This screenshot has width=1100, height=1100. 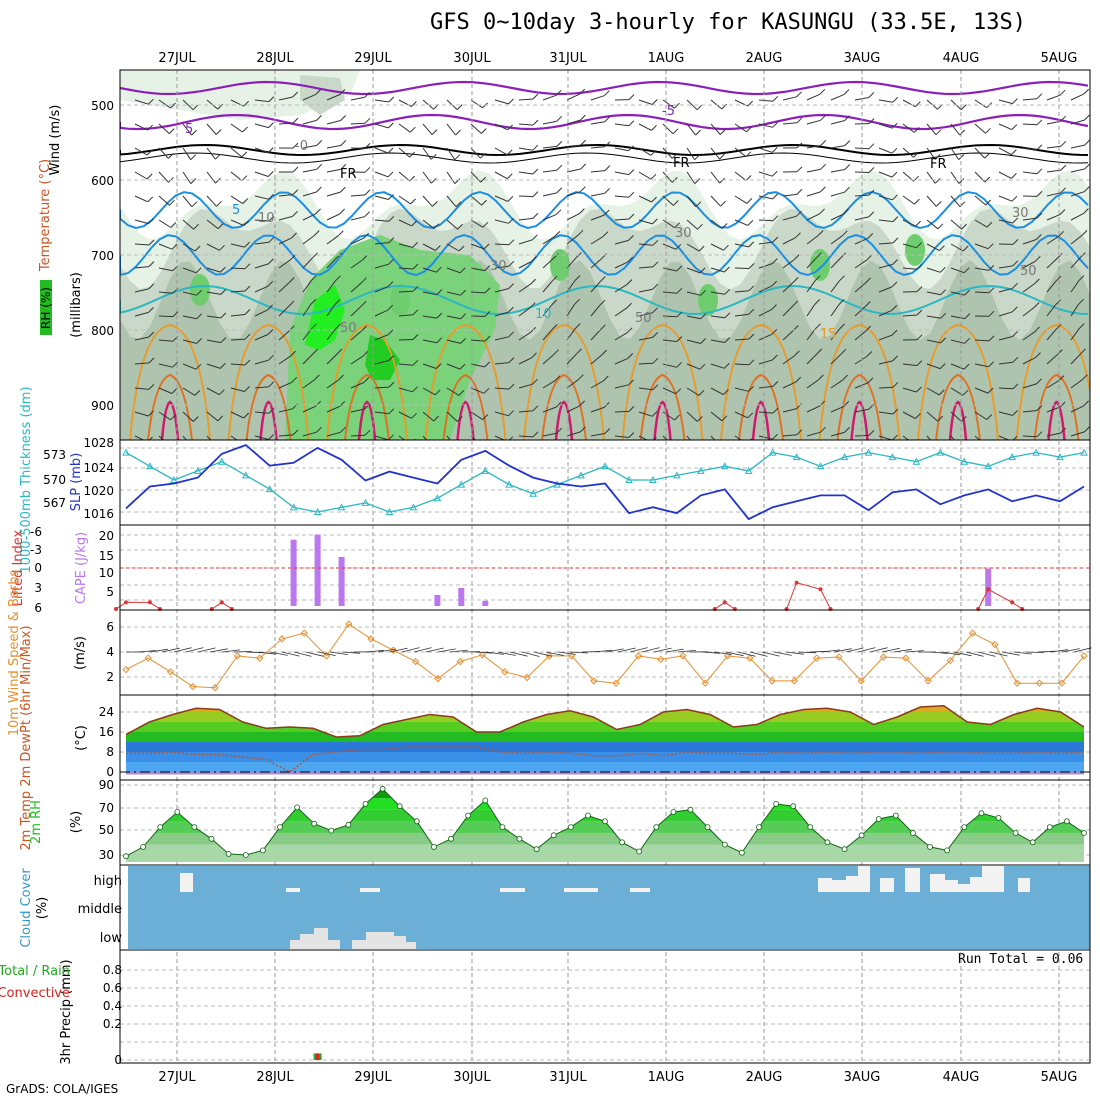 I want to click on date-label-bottom: 3AUG, so click(x=862, y=1077).